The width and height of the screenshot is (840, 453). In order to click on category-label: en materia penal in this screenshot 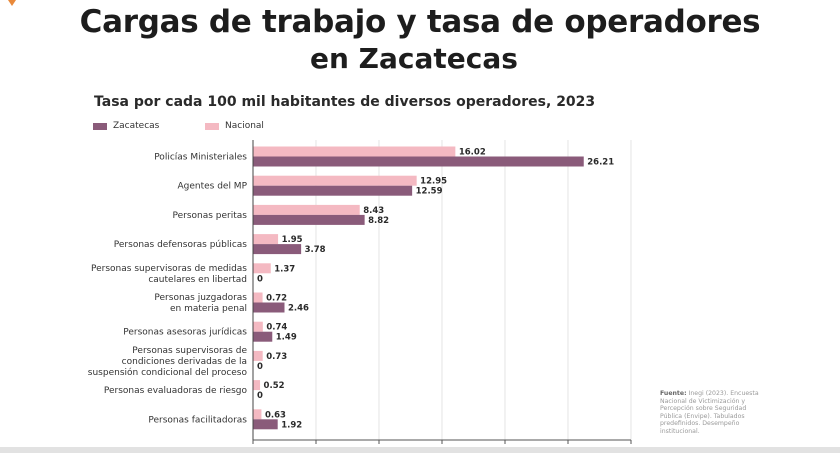, I will do `click(208, 309)`.